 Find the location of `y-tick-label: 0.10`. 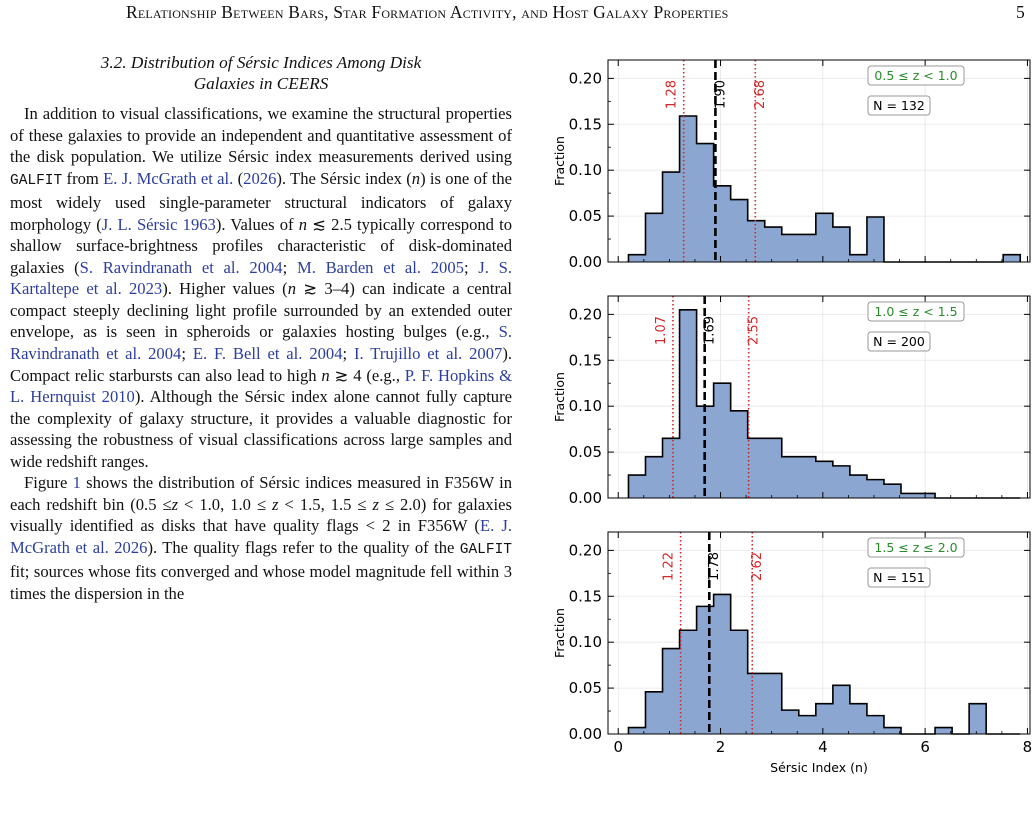

y-tick-label: 0.10 is located at coordinates (585, 406).